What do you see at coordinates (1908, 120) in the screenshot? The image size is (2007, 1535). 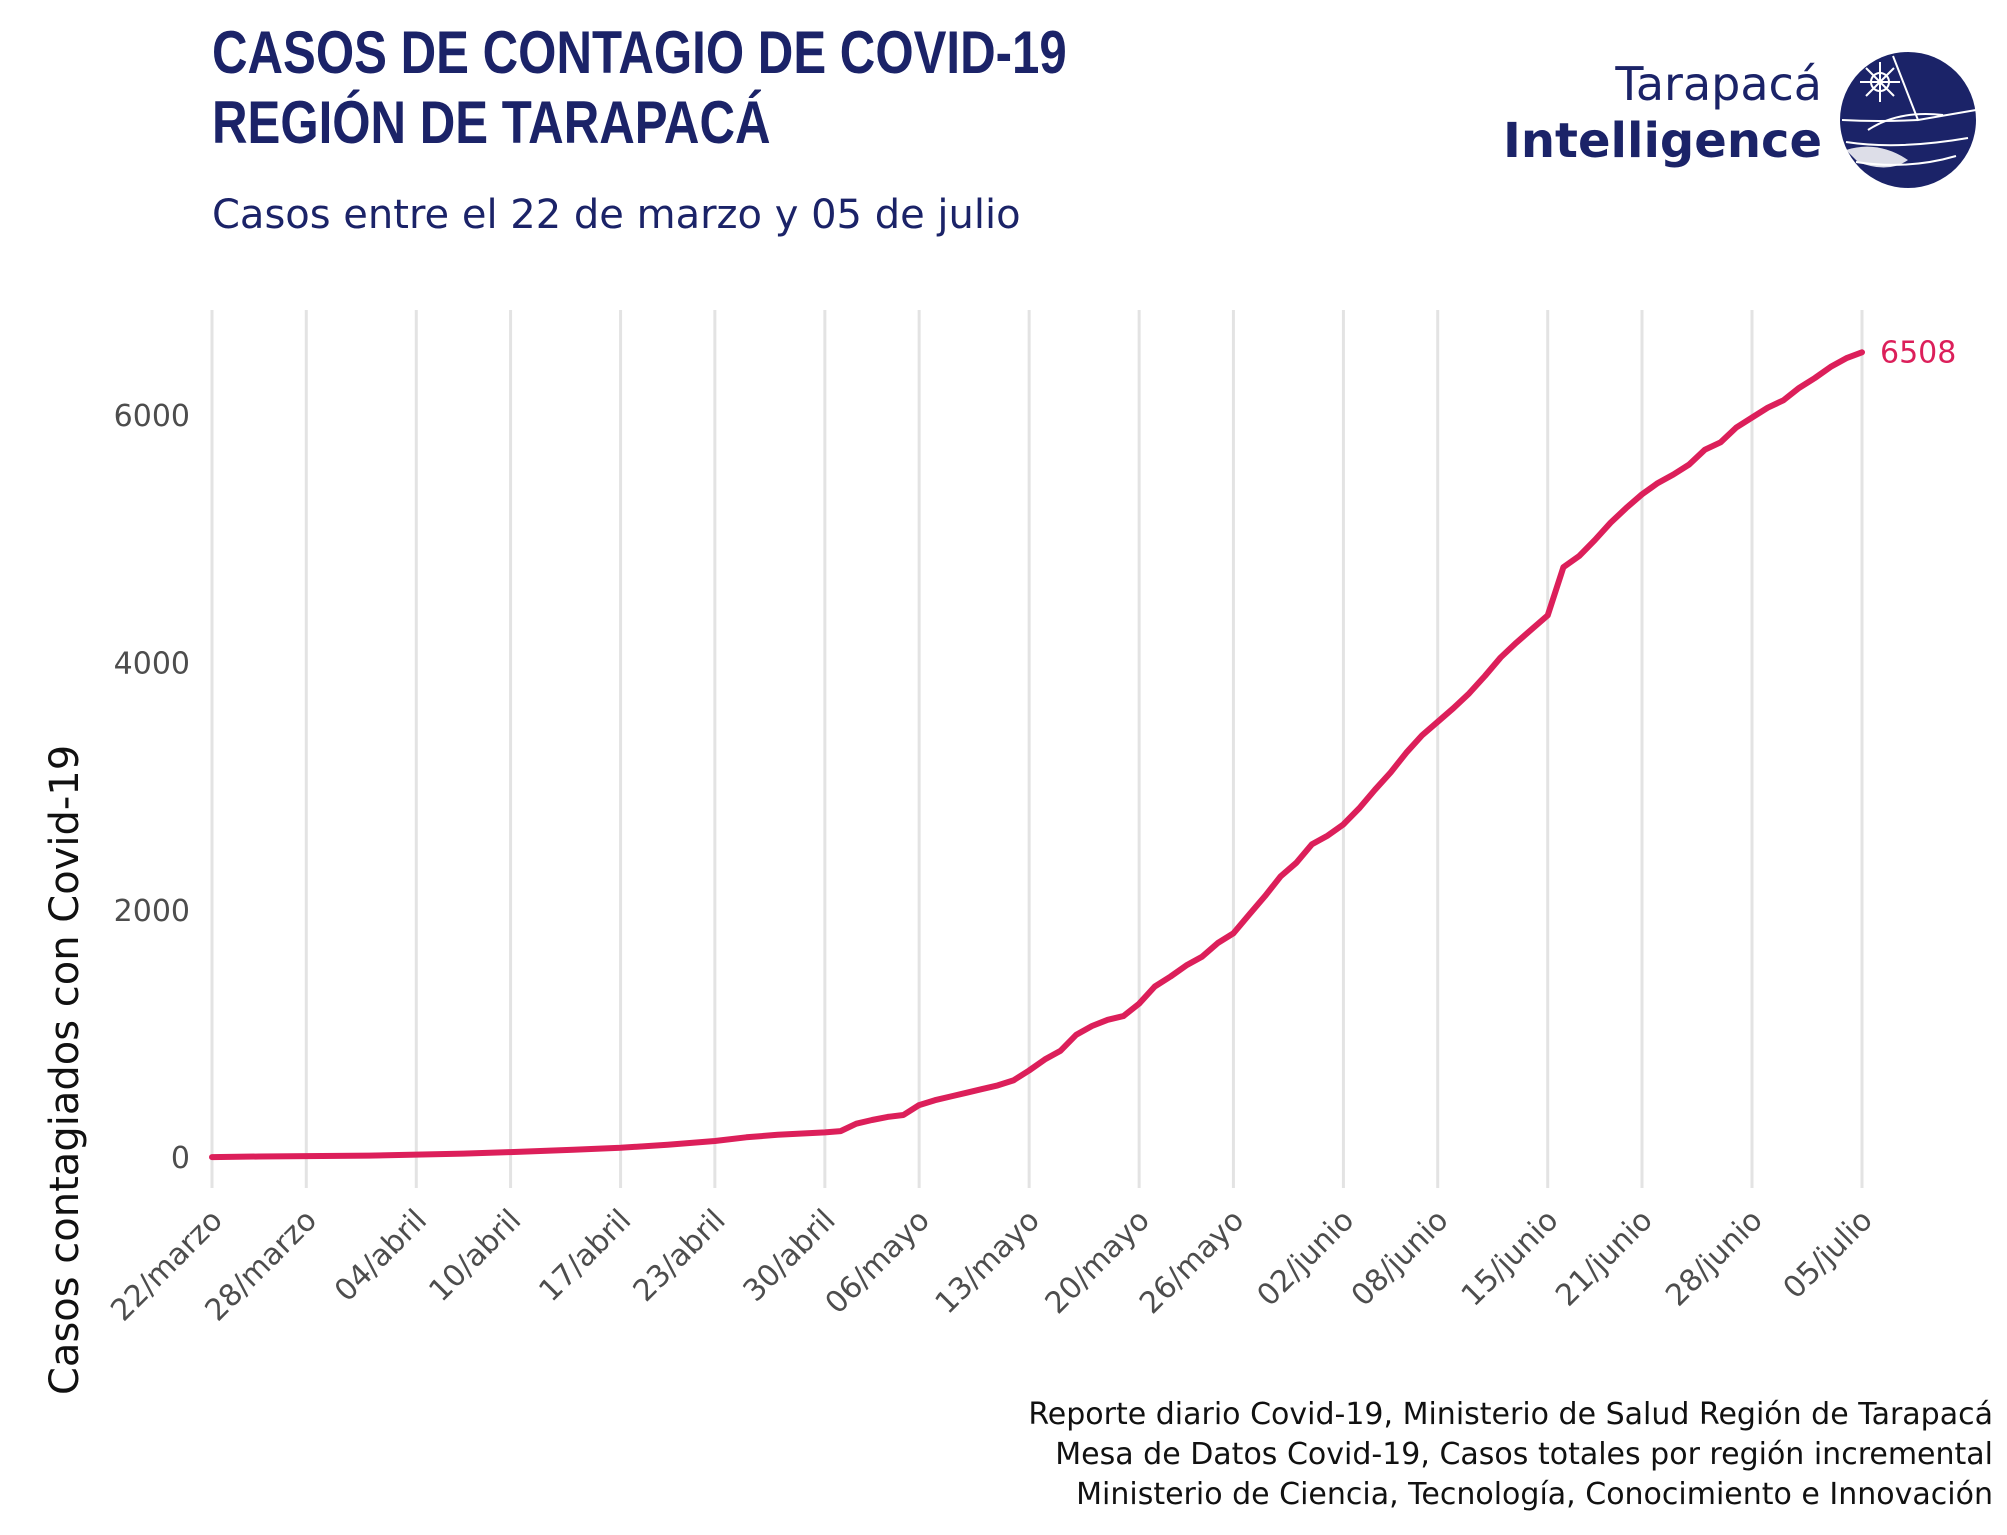 I see `tarapaca-globe-icon` at bounding box center [1908, 120].